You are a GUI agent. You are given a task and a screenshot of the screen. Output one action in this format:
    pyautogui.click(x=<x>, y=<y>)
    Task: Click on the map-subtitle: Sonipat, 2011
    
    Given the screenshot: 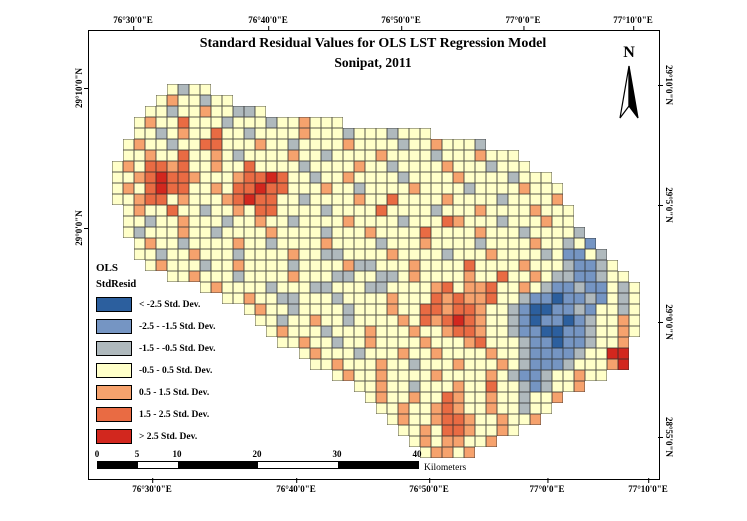 What is the action you would take?
    pyautogui.click(x=373, y=62)
    